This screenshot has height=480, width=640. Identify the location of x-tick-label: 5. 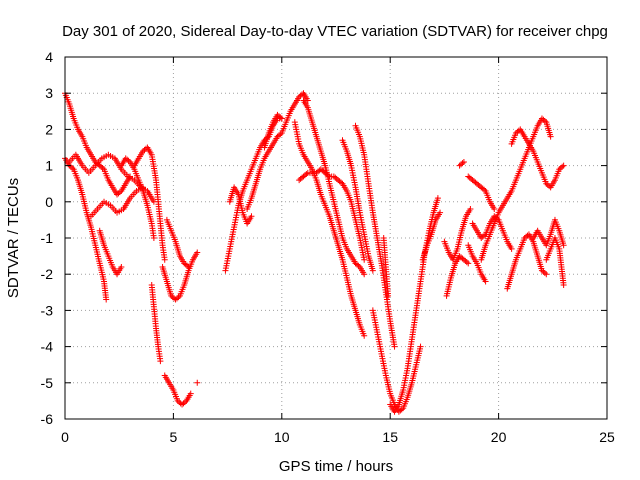
(174, 437).